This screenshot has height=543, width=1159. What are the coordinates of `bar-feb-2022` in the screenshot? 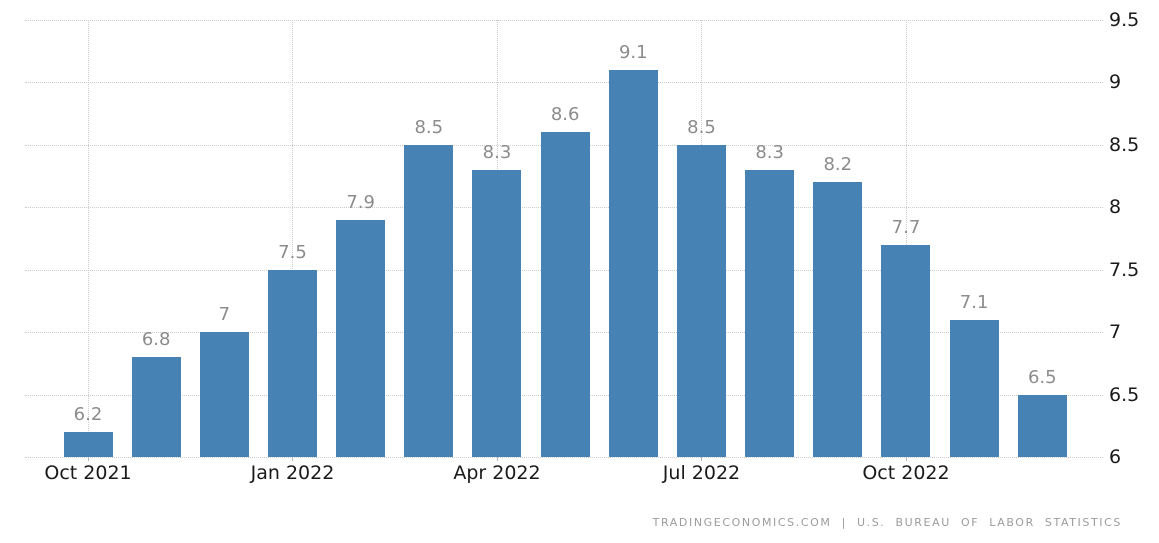 It's located at (361, 338).